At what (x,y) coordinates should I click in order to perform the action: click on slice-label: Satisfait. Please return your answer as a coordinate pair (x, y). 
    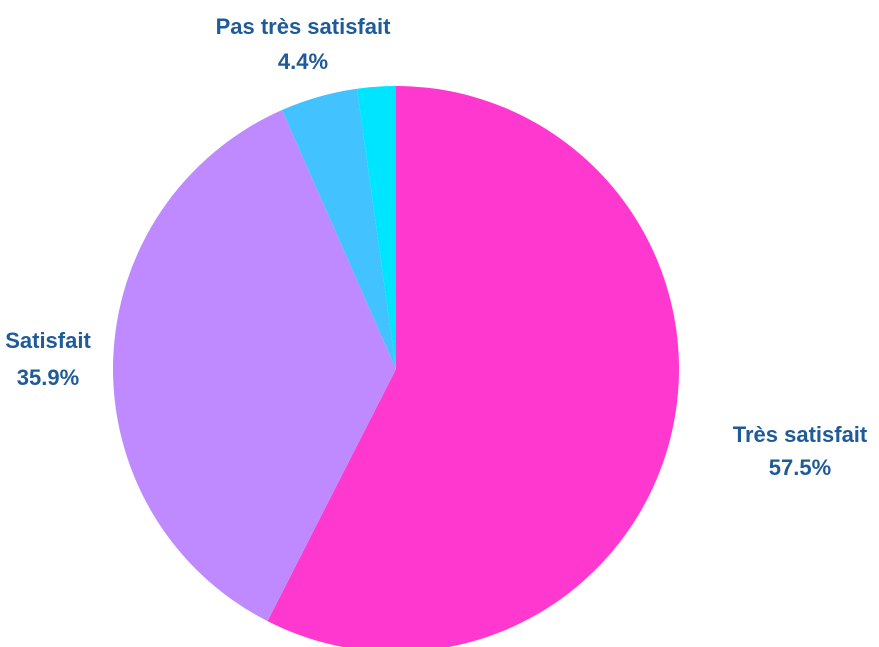
    Looking at the image, I should click on (48, 340).